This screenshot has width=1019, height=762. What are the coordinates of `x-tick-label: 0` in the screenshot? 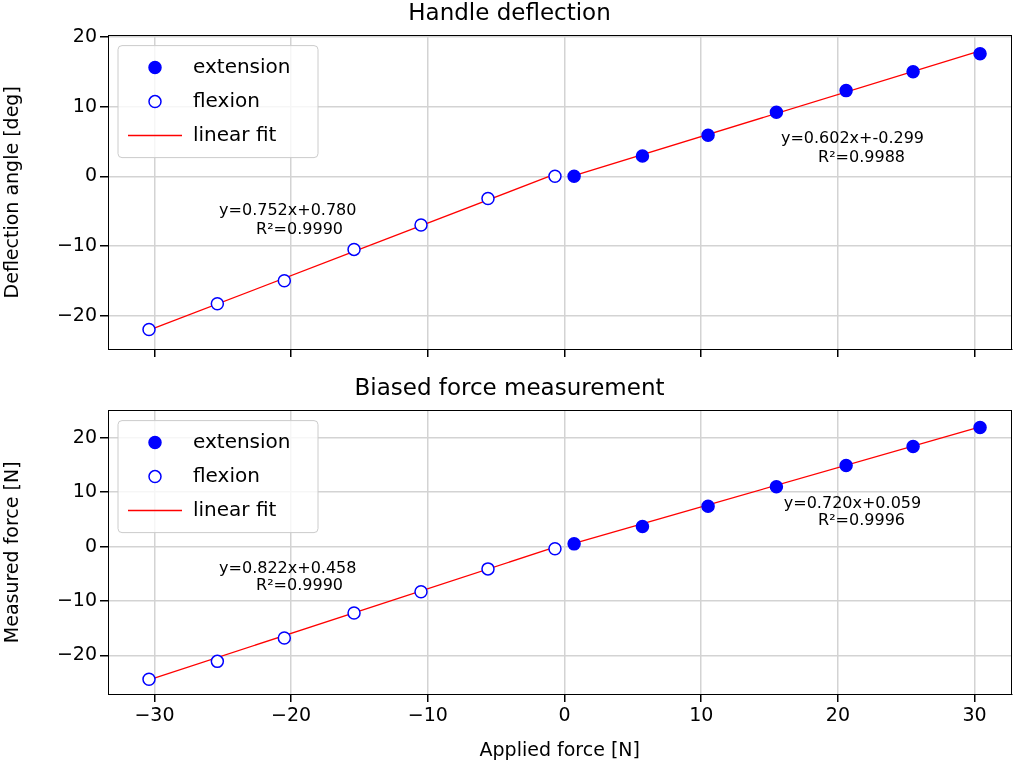 It's located at (564, 714).